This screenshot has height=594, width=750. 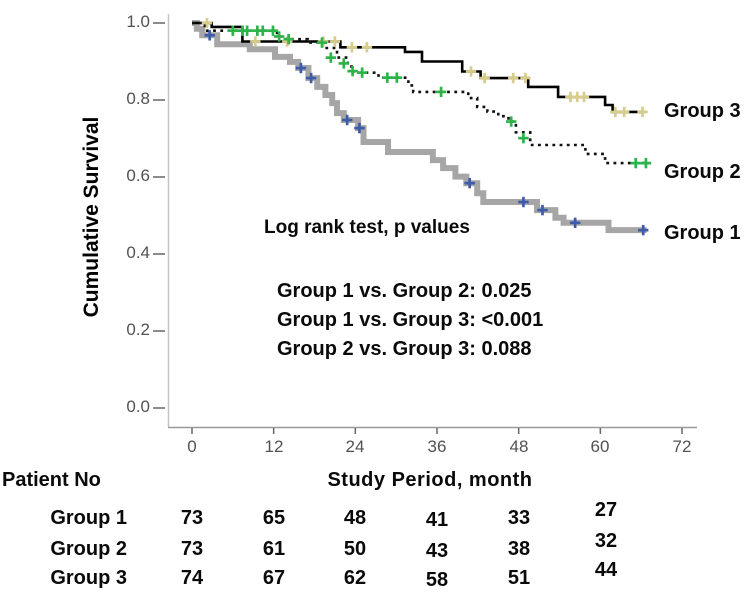 I want to click on risk-count: 67, so click(x=274, y=578).